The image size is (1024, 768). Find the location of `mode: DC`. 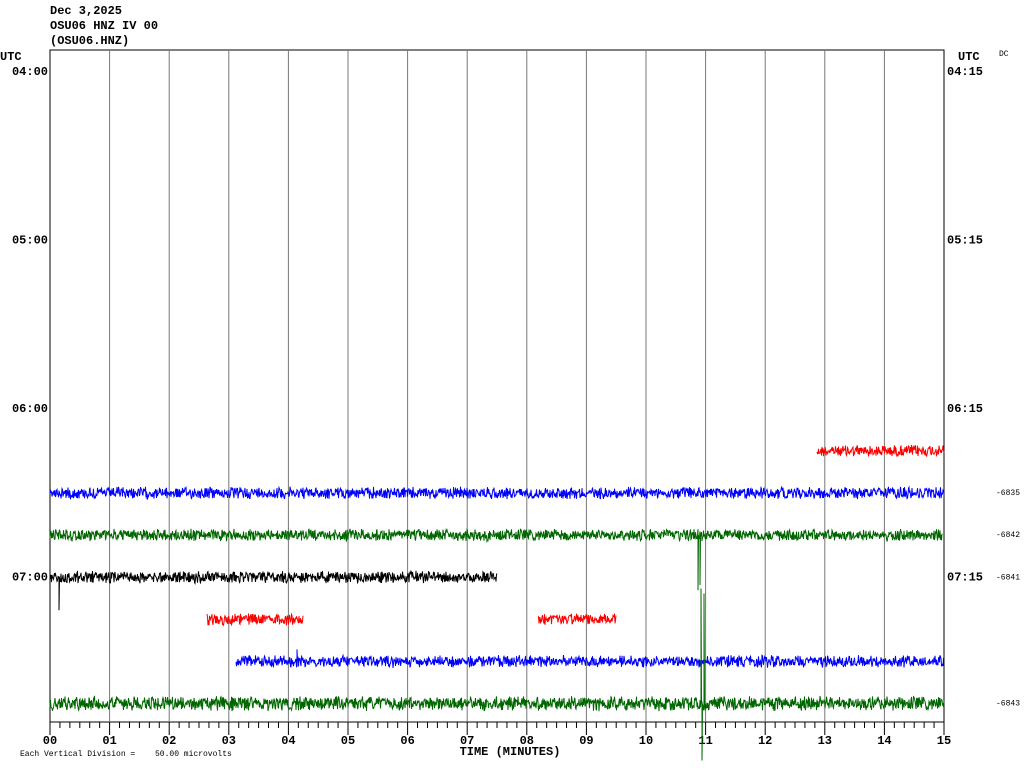

mode: DC is located at coordinates (1004, 54).